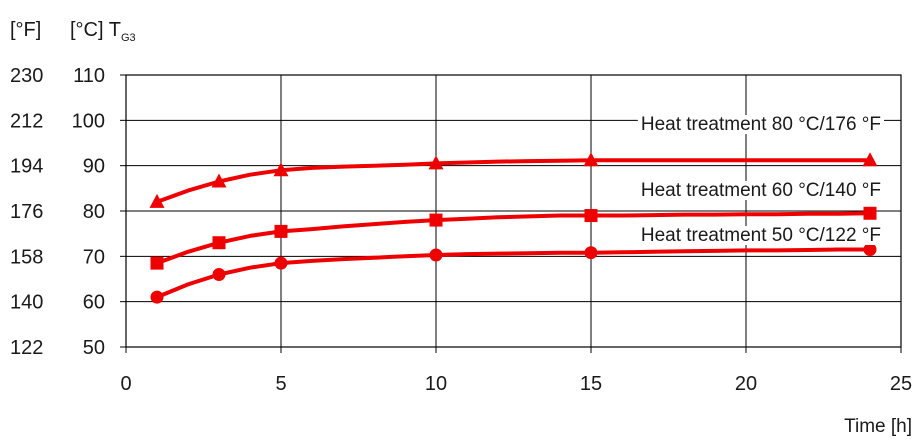 This screenshot has width=921, height=440. Describe the element at coordinates (94, 348) in the screenshot. I see `y-tick-label-celsius: 50` at that location.